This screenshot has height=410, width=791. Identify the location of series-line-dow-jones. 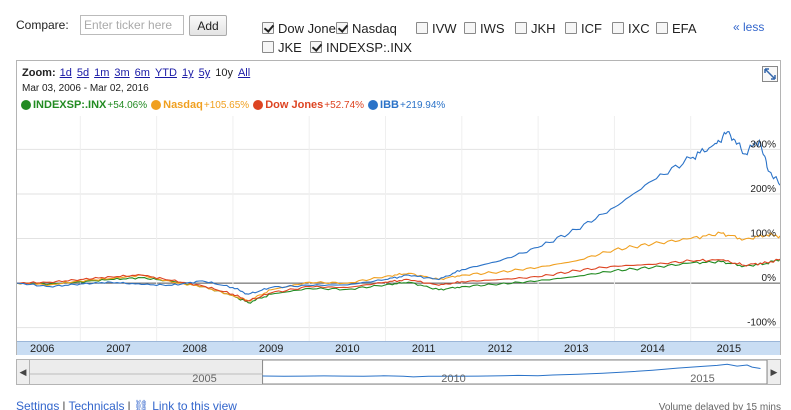
(398, 280).